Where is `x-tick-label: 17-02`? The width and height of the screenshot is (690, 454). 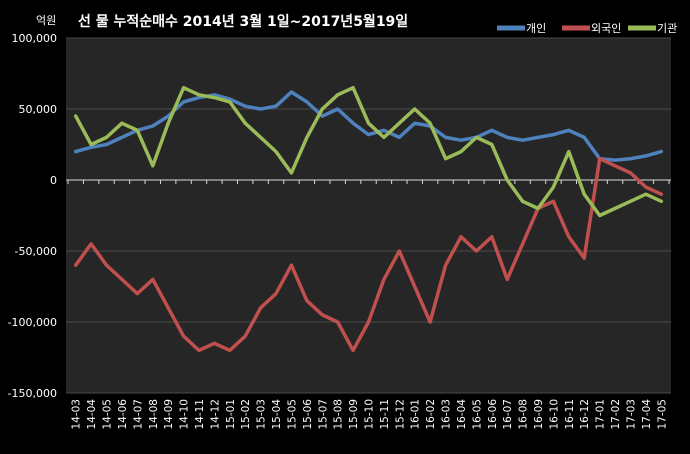 x-tick-label: 17-02 is located at coordinates (616, 414).